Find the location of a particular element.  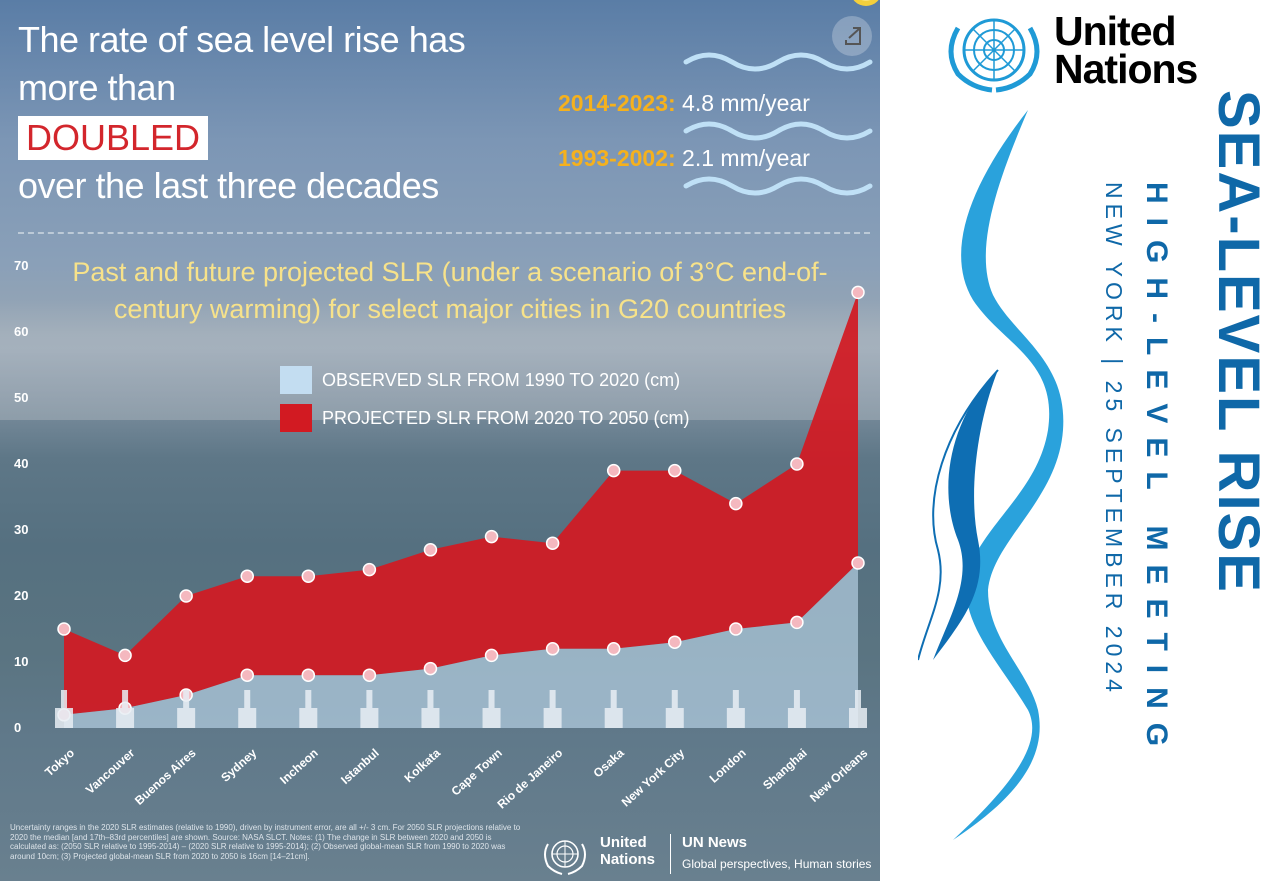

y-tick-label: 10 is located at coordinates (21, 661).